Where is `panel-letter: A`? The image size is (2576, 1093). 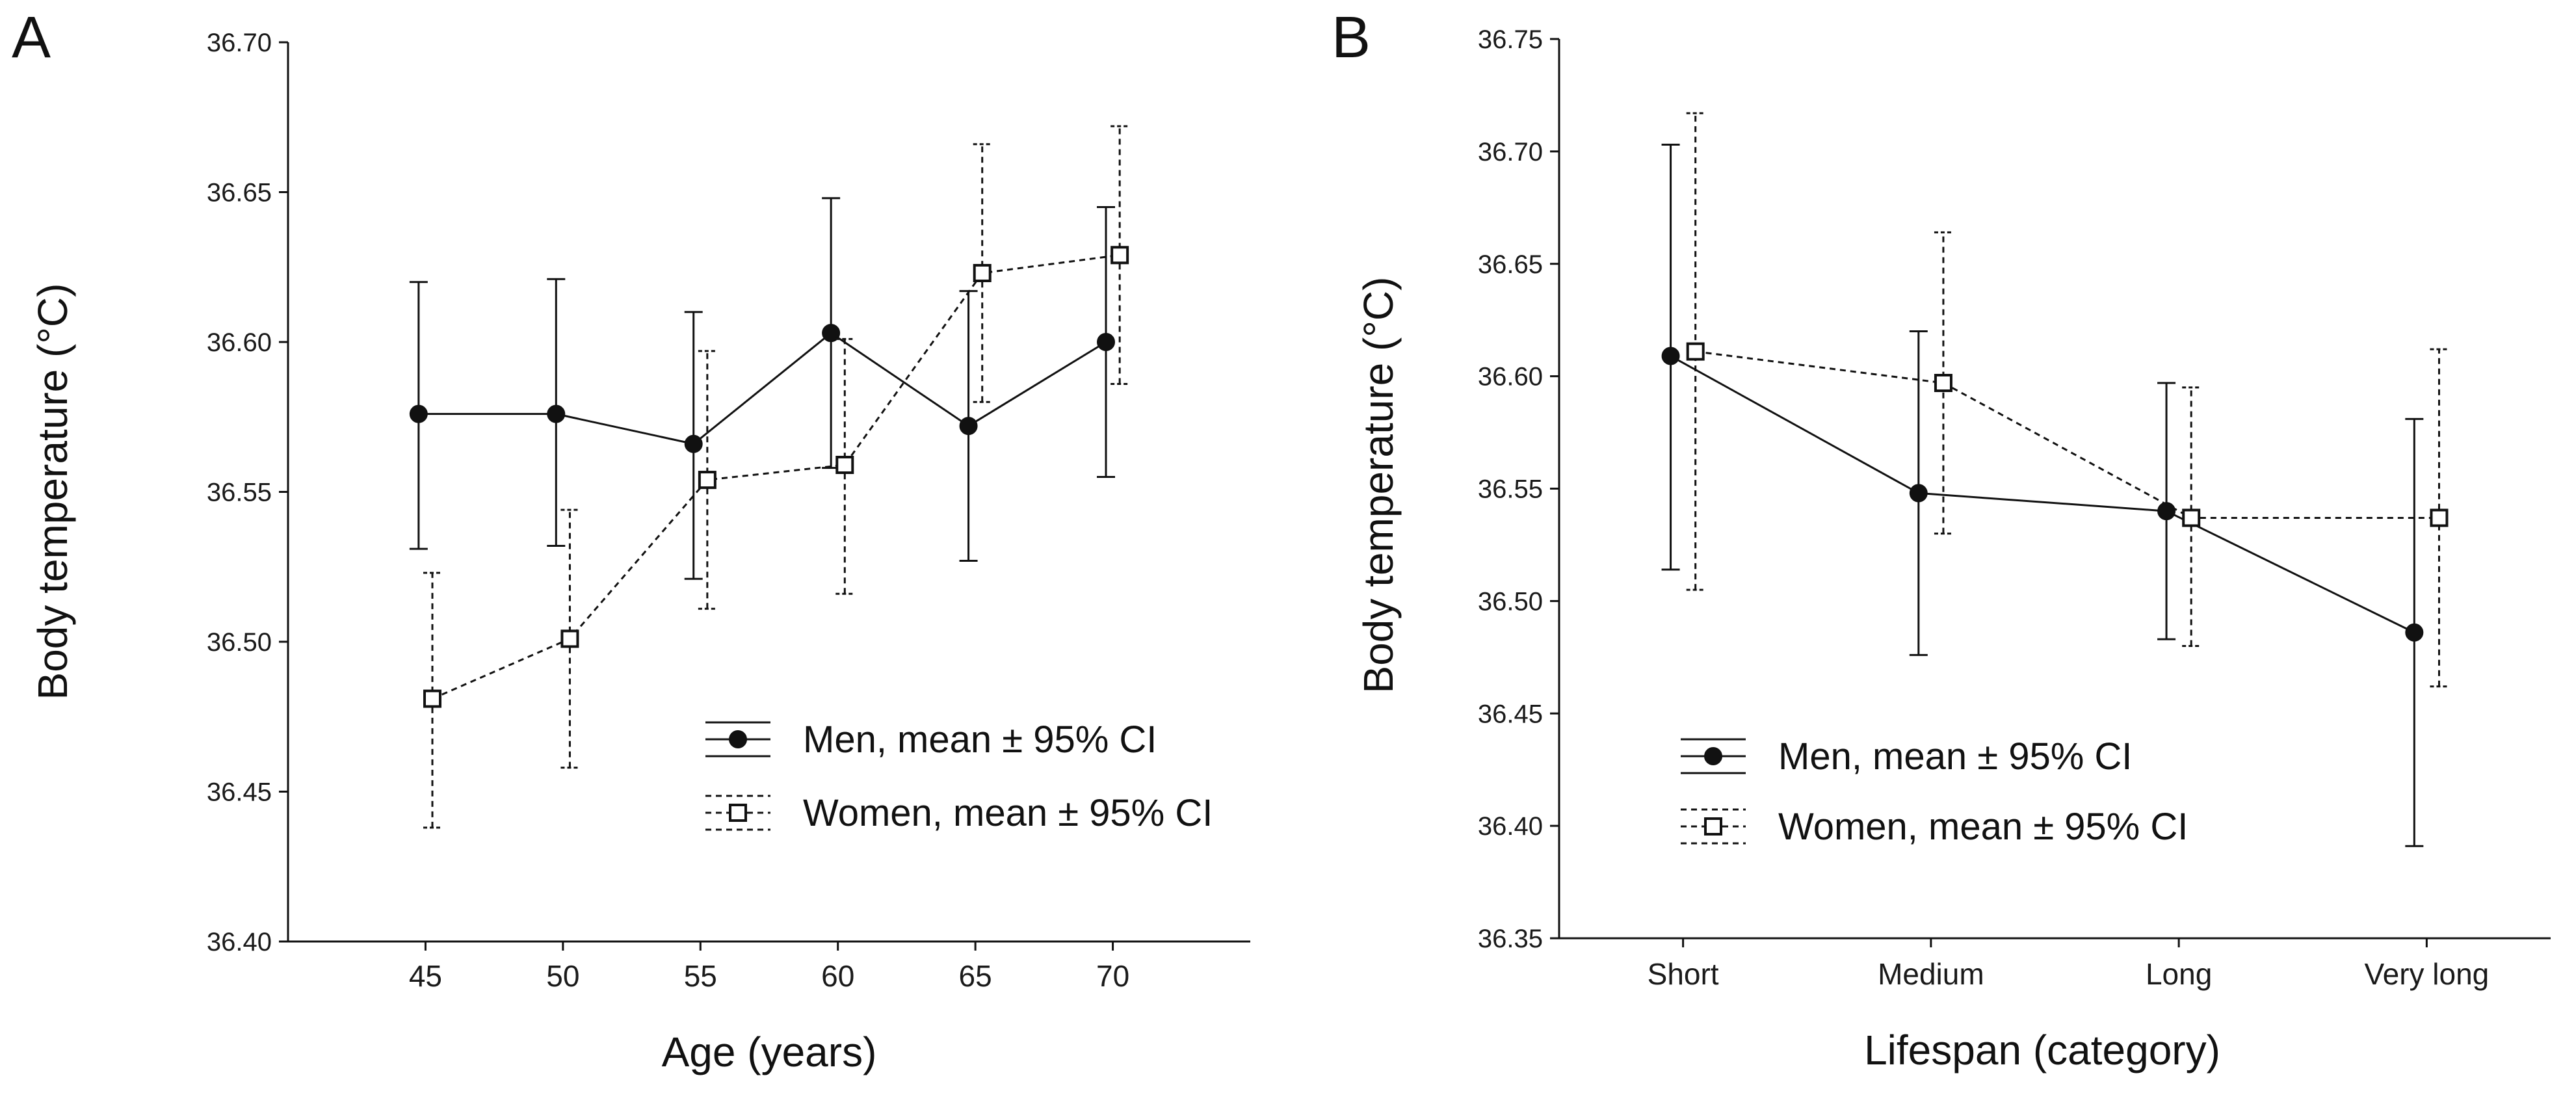
panel-letter: A is located at coordinates (31, 37).